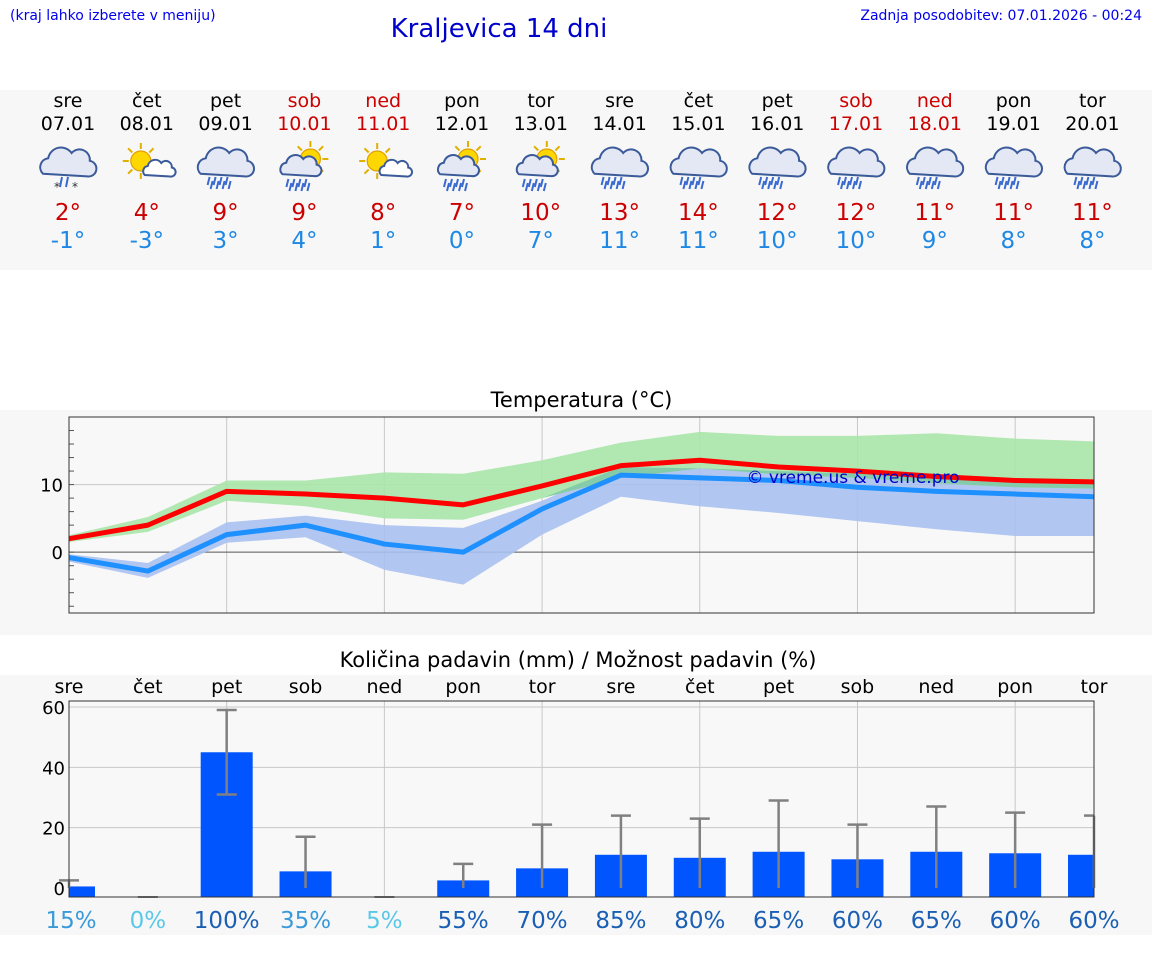  What do you see at coordinates (306, 687) in the screenshot?
I see `precip-day-label: sob` at bounding box center [306, 687].